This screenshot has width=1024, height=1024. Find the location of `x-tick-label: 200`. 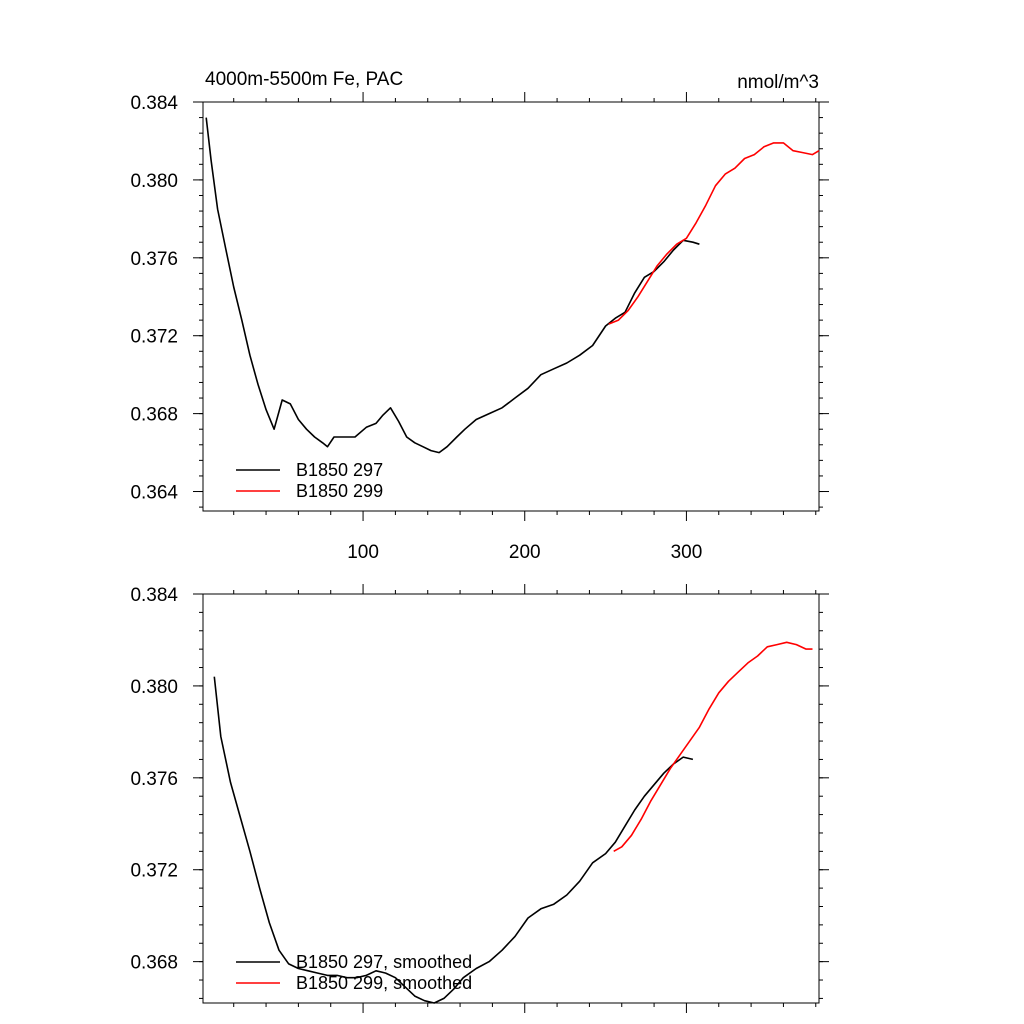

x-tick-label: 200 is located at coordinates (525, 552).